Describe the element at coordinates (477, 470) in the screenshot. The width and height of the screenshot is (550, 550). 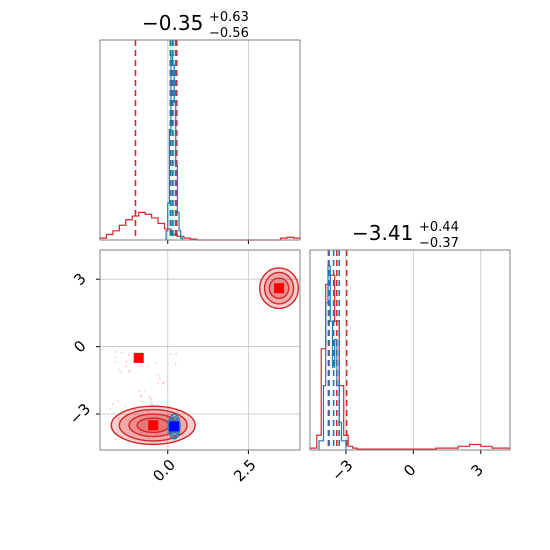
I see `x-tick-label: 3` at that location.